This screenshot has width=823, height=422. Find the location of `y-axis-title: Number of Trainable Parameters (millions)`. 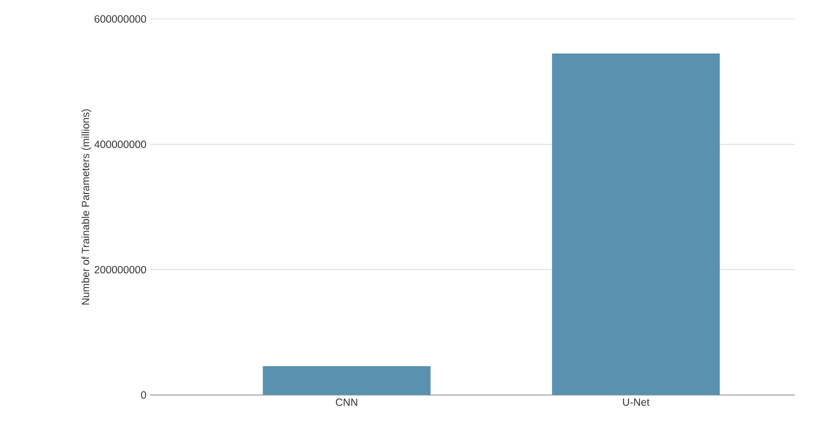

y-axis-title: Number of Trainable Parameters (millions) is located at coordinates (87, 206).